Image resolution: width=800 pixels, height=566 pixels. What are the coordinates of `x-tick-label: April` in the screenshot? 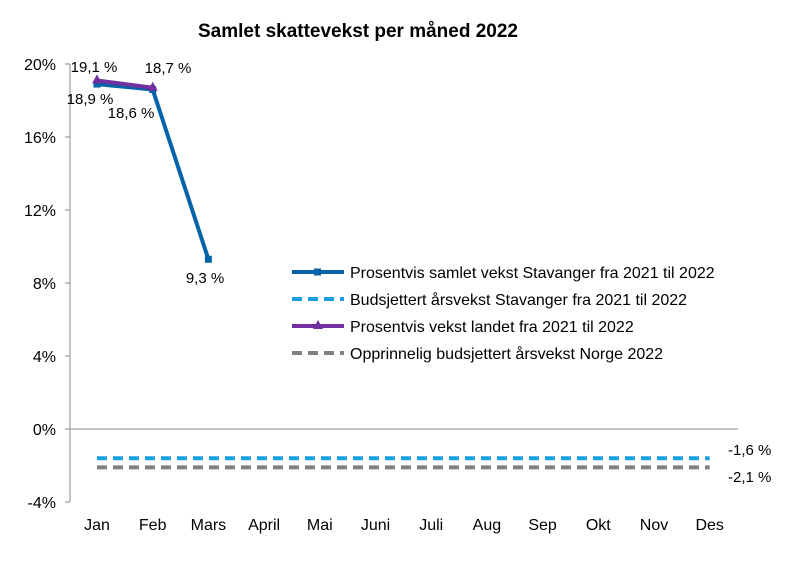 It's located at (264, 525).